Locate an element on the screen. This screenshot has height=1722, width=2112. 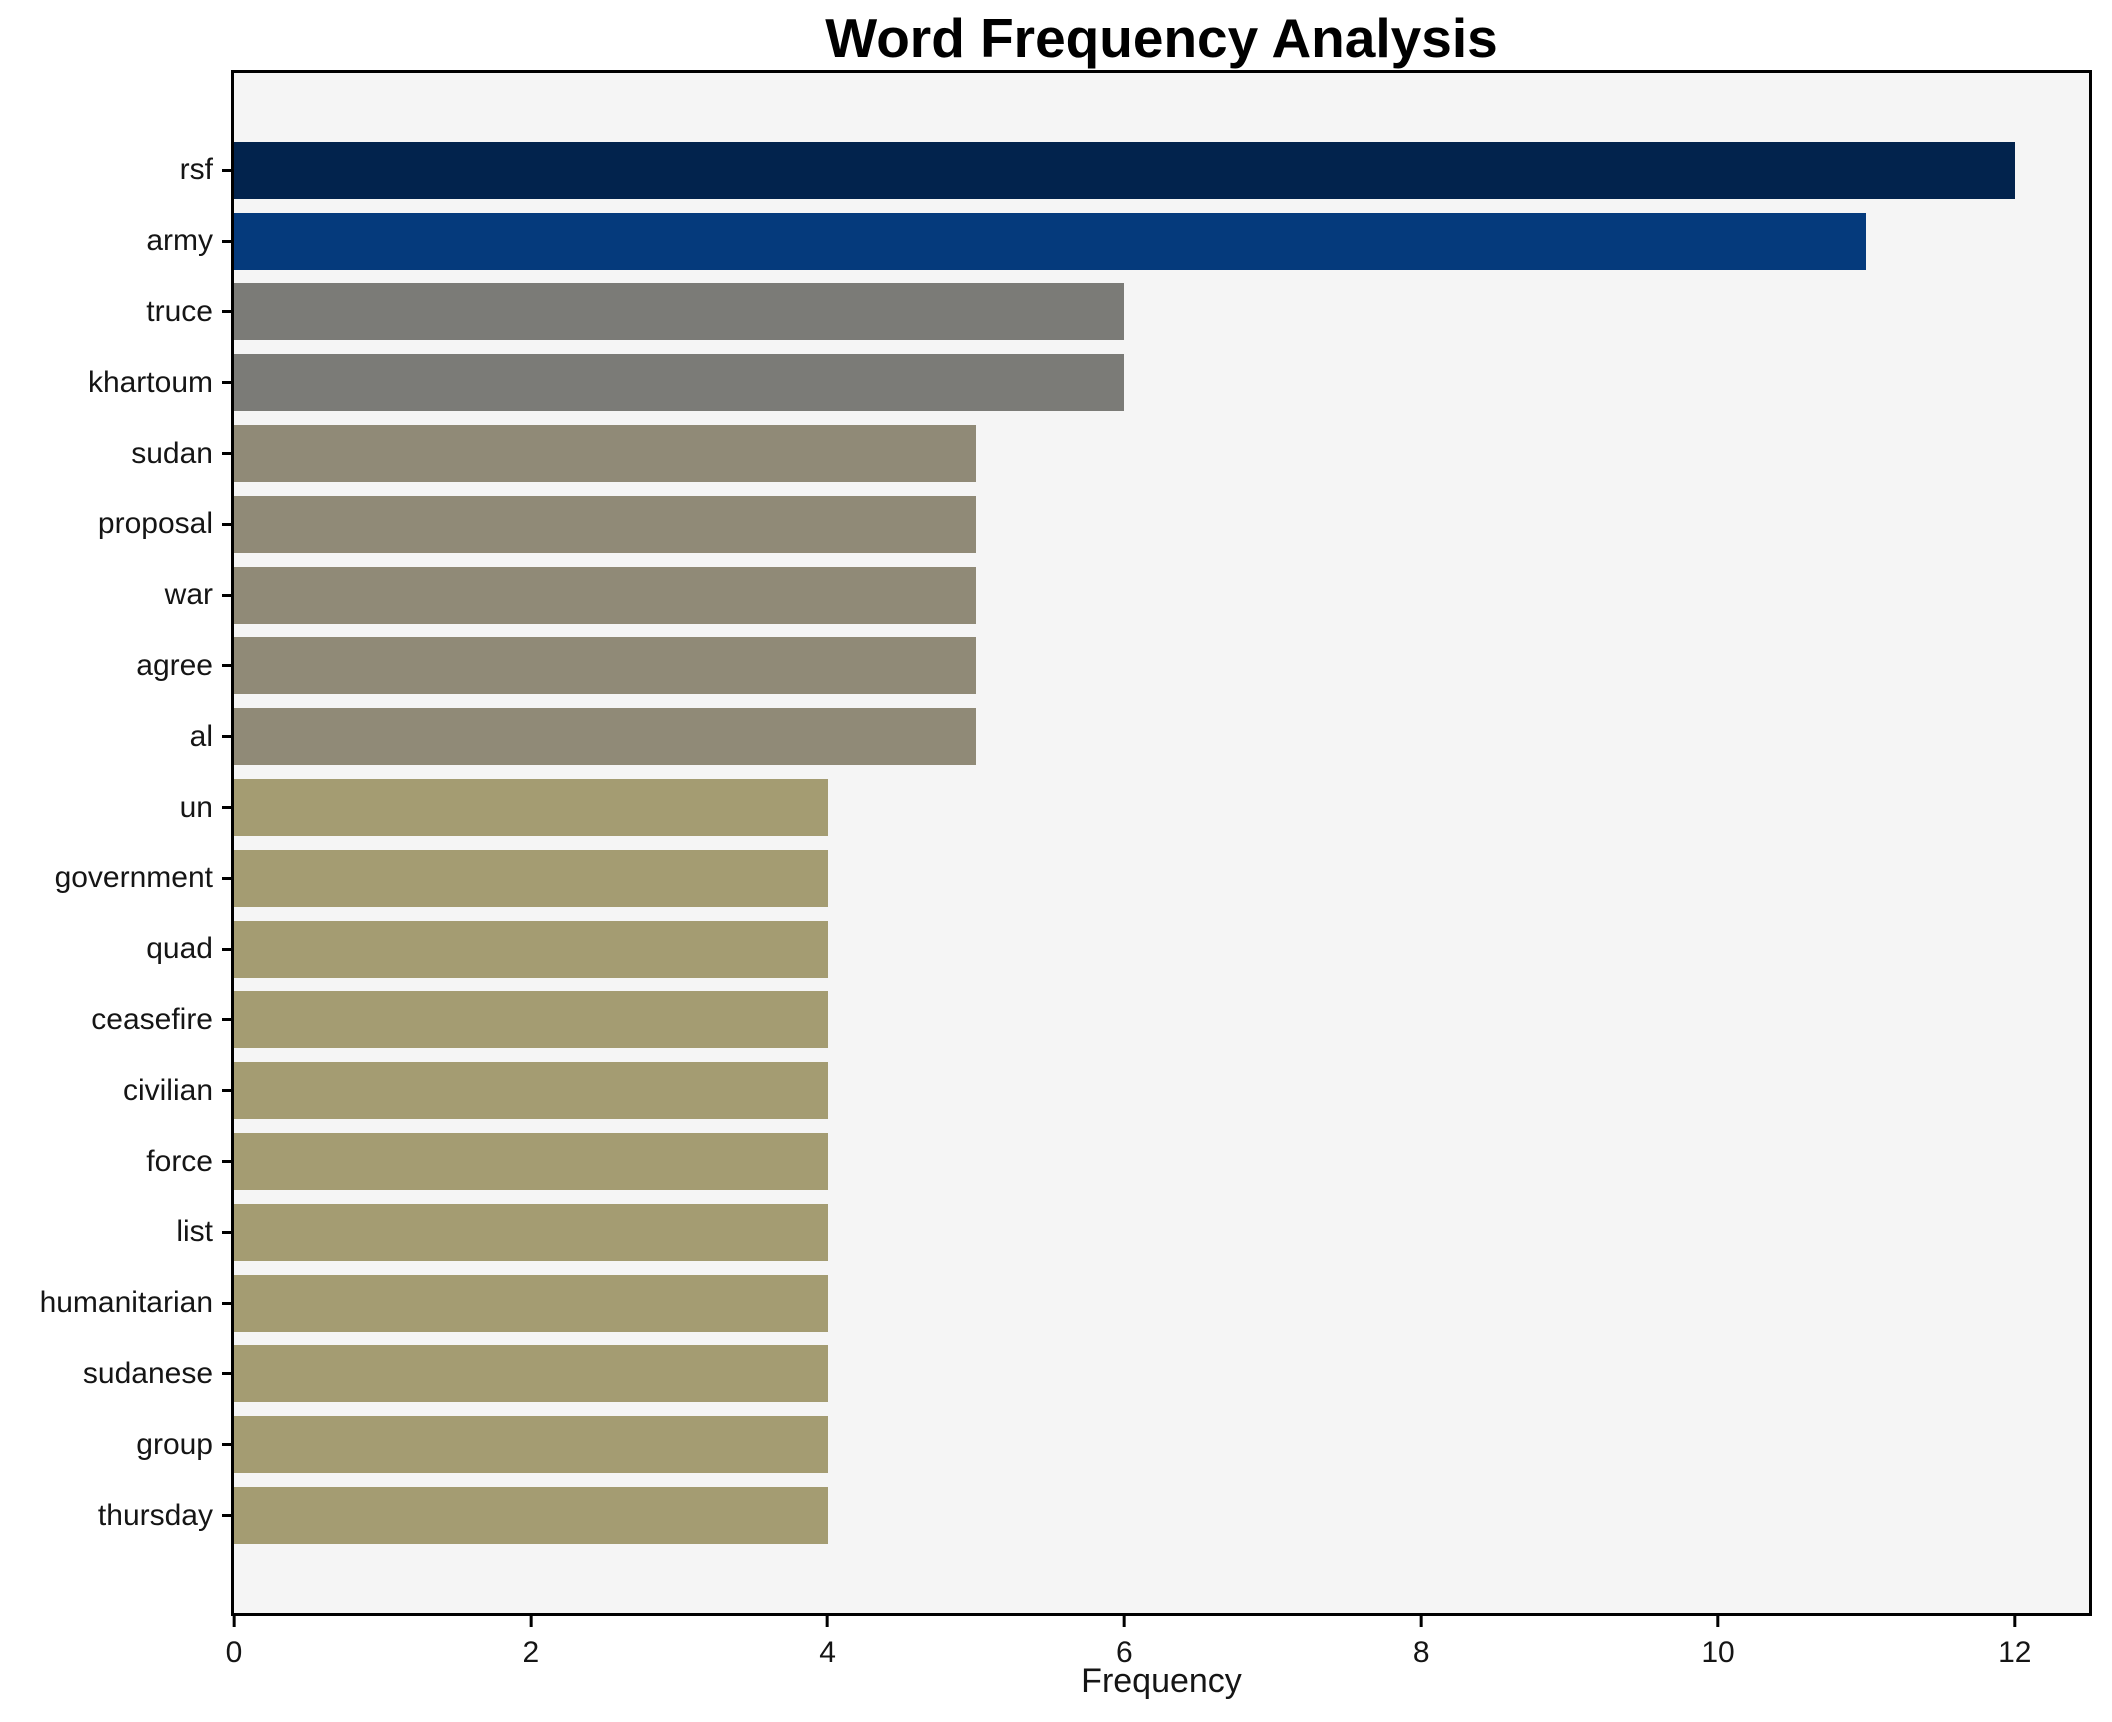
y-row: group is located at coordinates (115, 1444).